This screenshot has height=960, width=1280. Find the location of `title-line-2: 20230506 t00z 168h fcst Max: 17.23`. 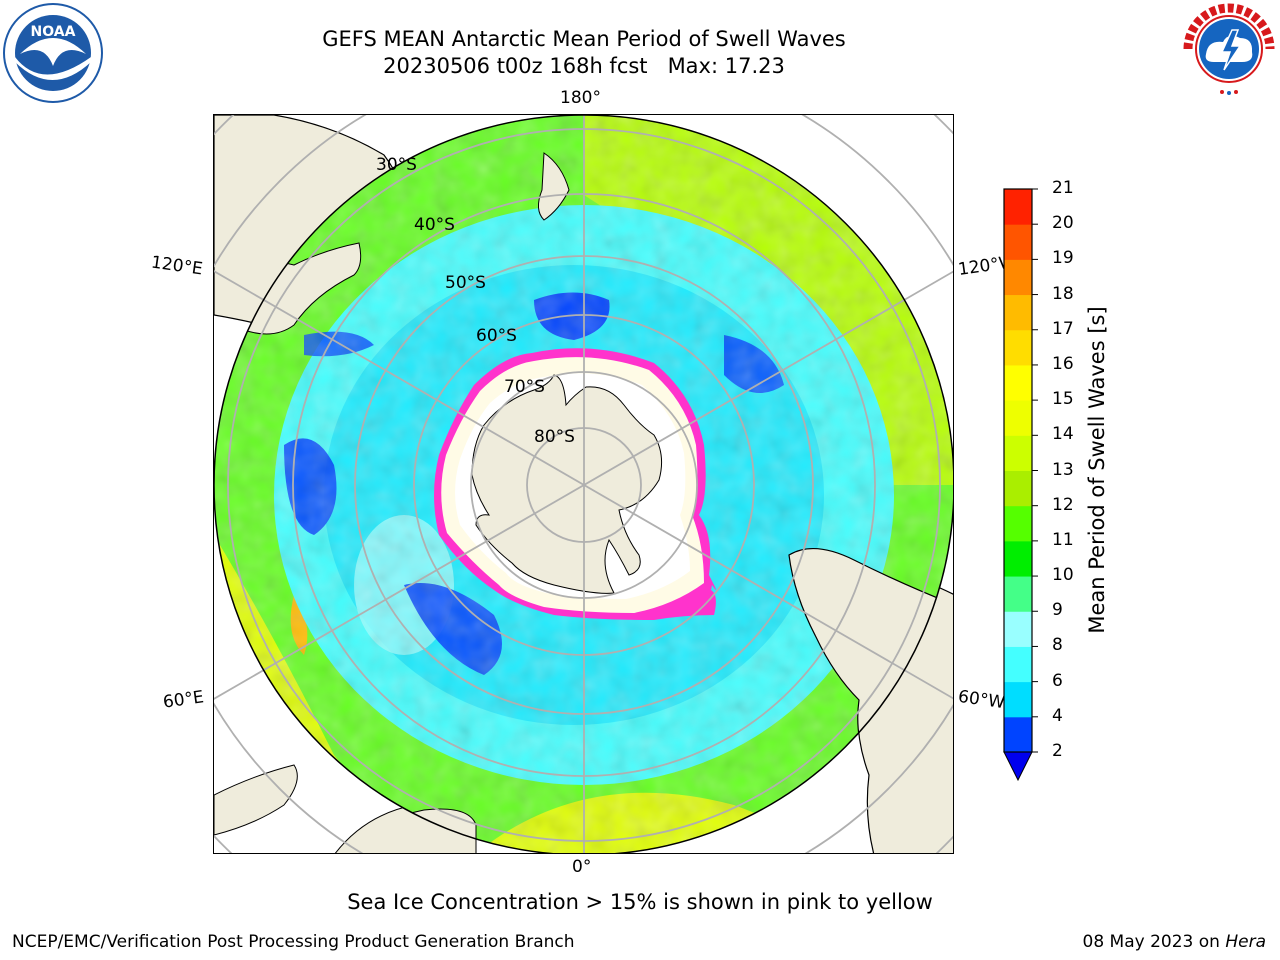

title-line-2: 20230506 t00z 168h fcst Max: 17.23 is located at coordinates (584, 66).